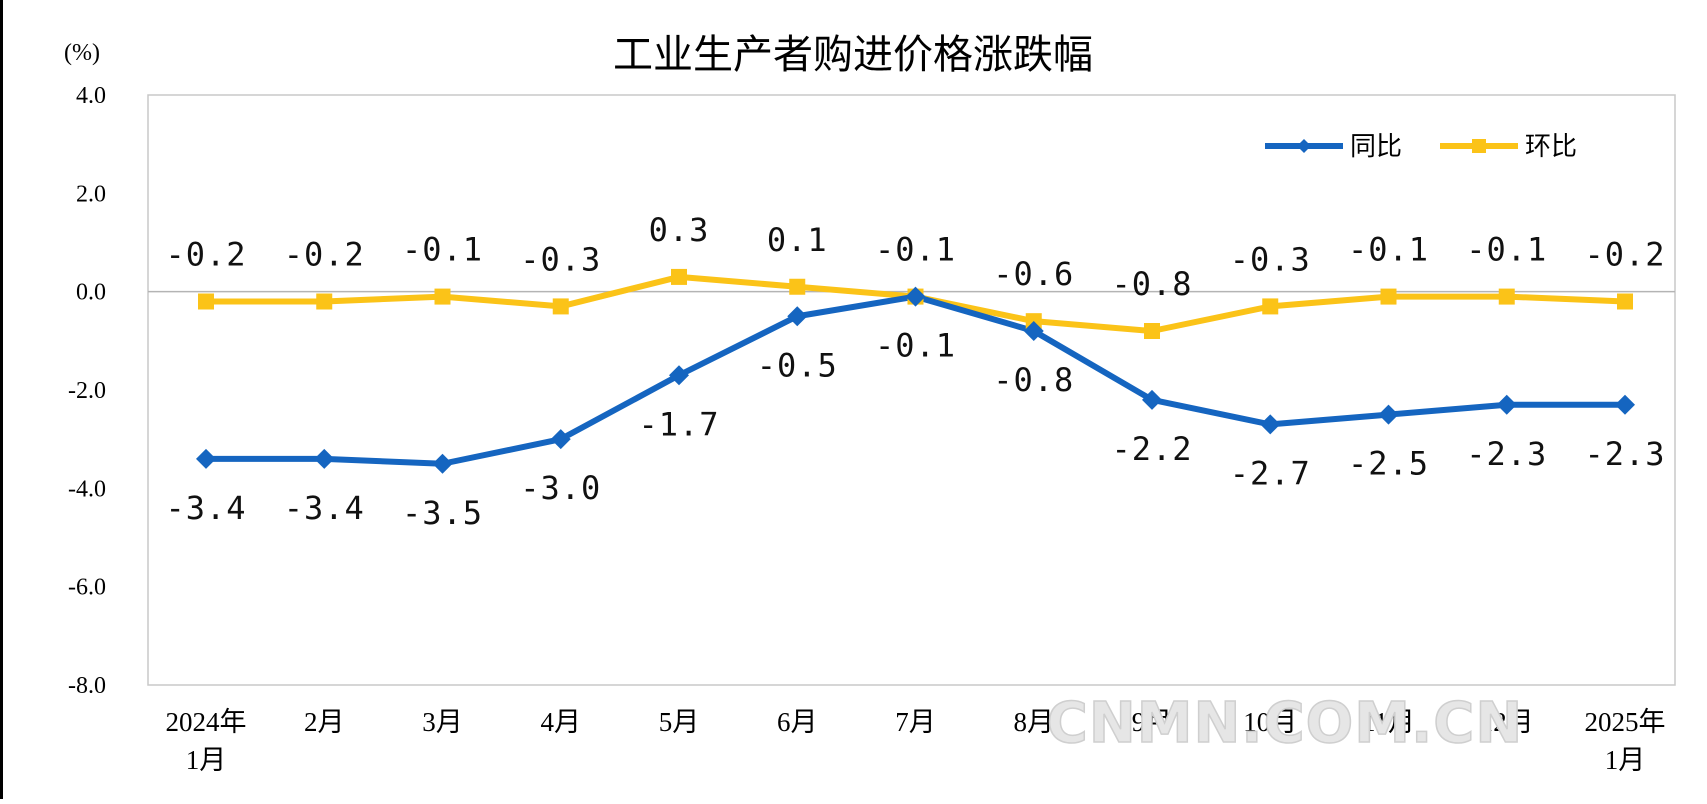  Describe the element at coordinates (1421, 147) in the screenshot. I see `legend: 同比 环比` at that location.